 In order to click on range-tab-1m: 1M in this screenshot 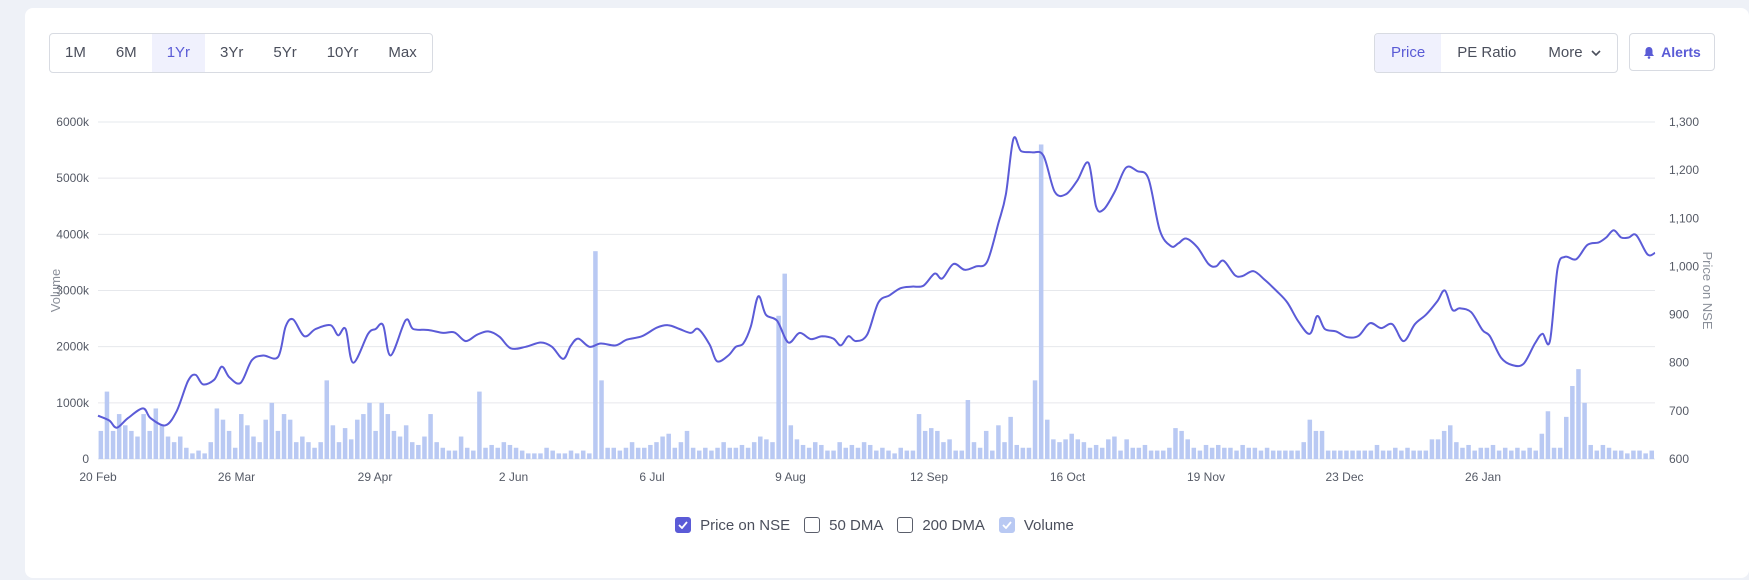, I will do `click(75, 52)`.